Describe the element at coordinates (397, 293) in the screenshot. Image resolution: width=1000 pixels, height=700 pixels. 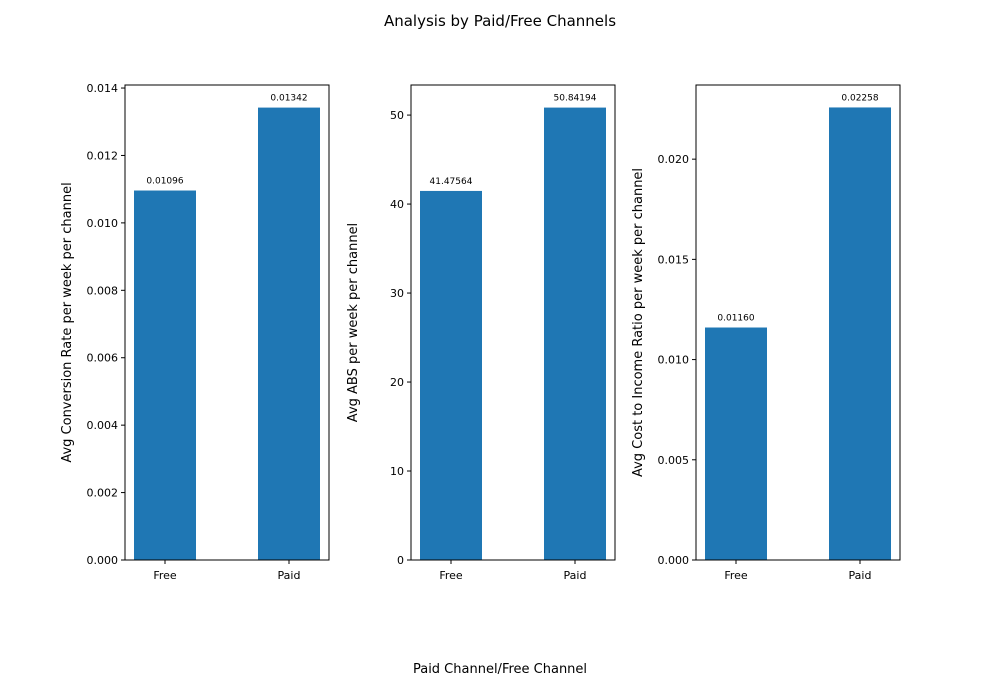
I see `y-tick-label: 30` at that location.